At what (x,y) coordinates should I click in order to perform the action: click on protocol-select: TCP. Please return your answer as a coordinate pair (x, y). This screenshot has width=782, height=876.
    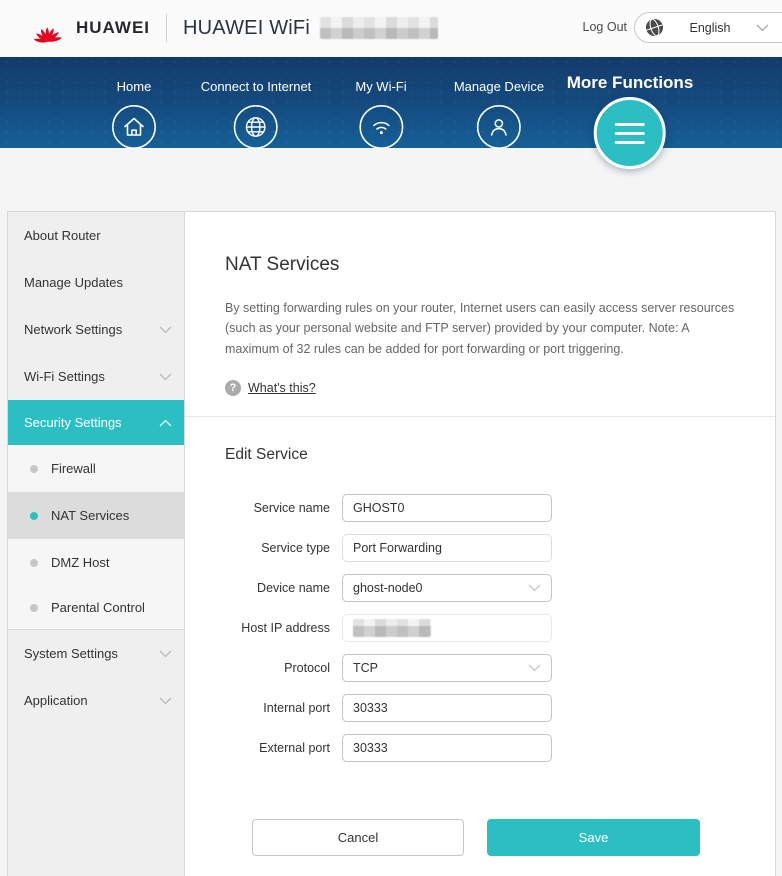
    Looking at the image, I should click on (447, 668).